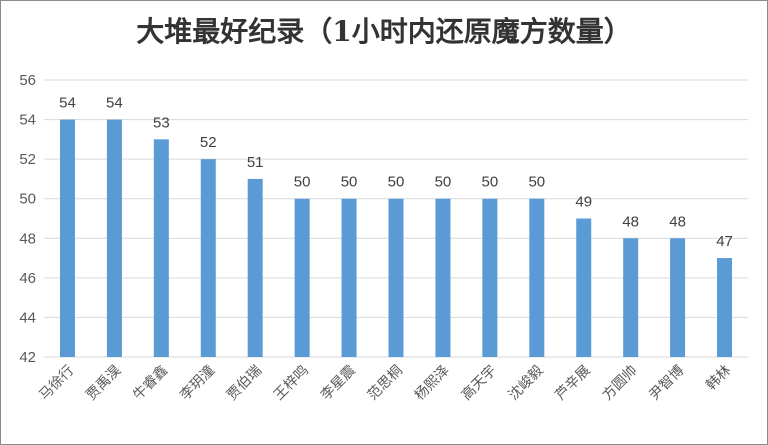 This screenshot has height=445, width=768. What do you see at coordinates (27, 120) in the screenshot?
I see `y-tick-label: 54` at bounding box center [27, 120].